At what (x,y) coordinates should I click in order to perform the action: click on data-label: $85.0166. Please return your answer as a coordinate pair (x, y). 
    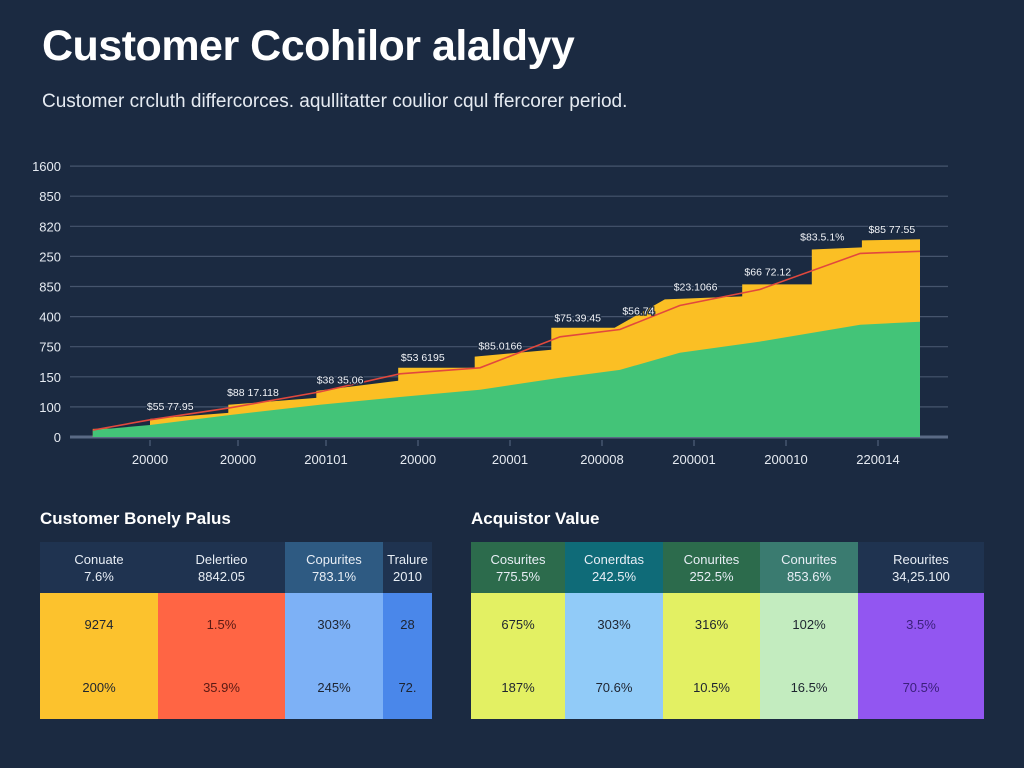
    Looking at the image, I should click on (500, 347).